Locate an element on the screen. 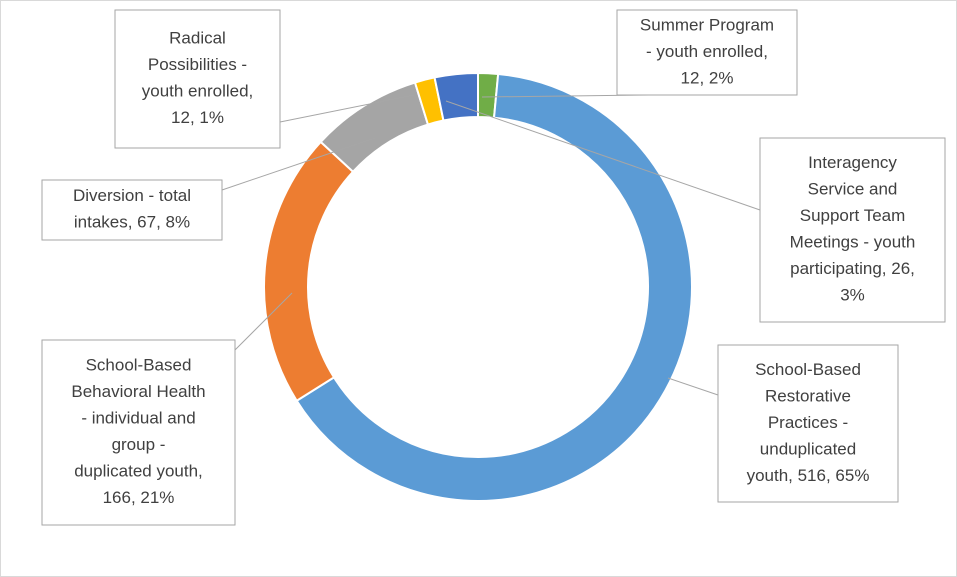 The height and width of the screenshot is (577, 957). data-label: Possibilities - is located at coordinates (197, 64).